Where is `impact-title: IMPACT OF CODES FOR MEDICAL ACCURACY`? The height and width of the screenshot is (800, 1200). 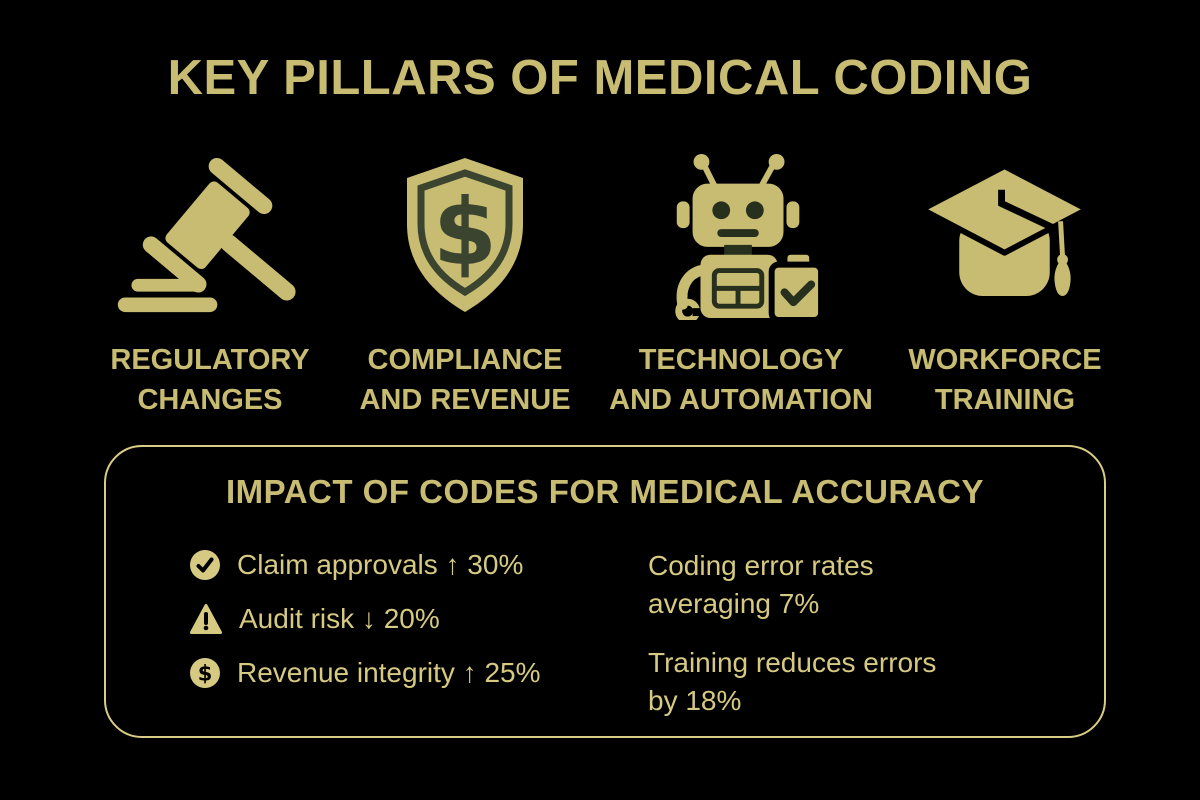
impact-title: IMPACT OF CODES FOR MEDICAL ACCURACY is located at coordinates (605, 491).